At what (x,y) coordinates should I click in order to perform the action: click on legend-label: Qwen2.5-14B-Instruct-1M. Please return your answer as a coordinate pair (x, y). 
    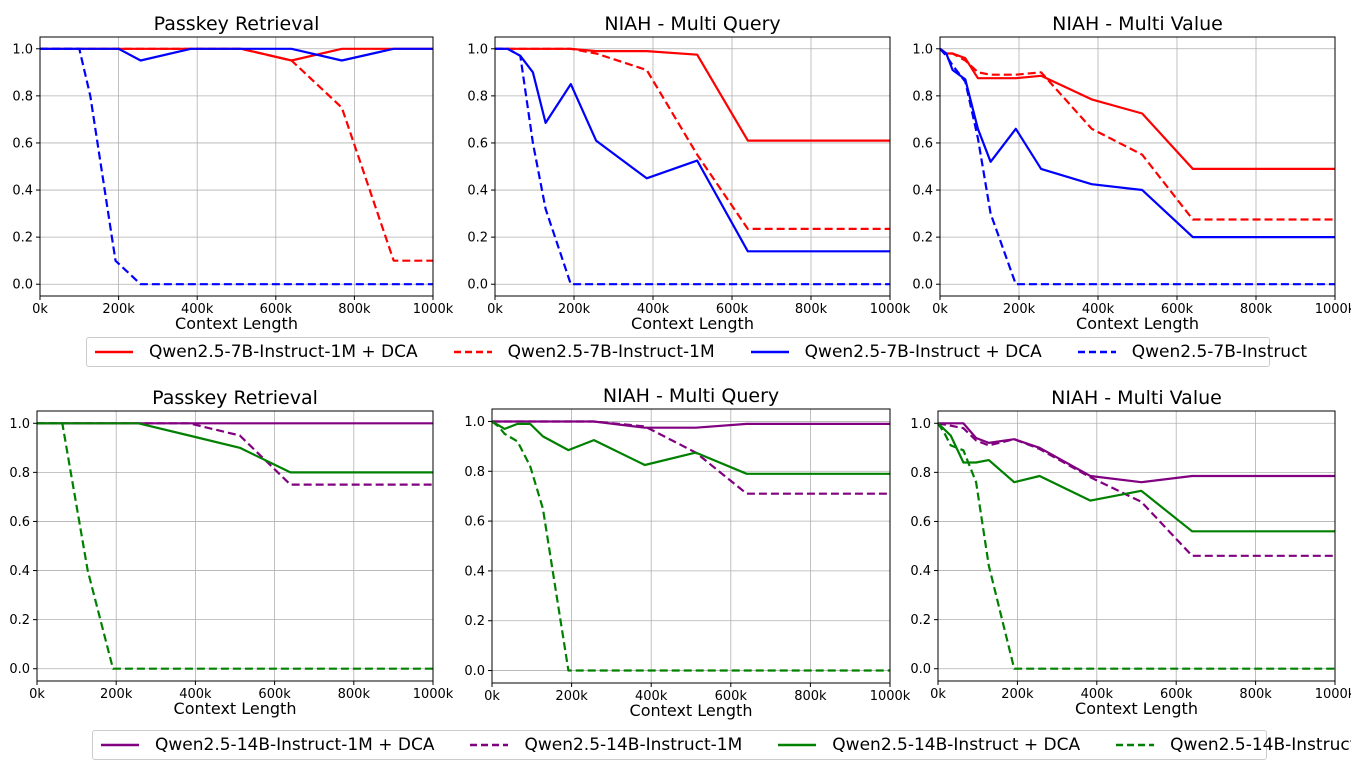
    Looking at the image, I should click on (633, 745).